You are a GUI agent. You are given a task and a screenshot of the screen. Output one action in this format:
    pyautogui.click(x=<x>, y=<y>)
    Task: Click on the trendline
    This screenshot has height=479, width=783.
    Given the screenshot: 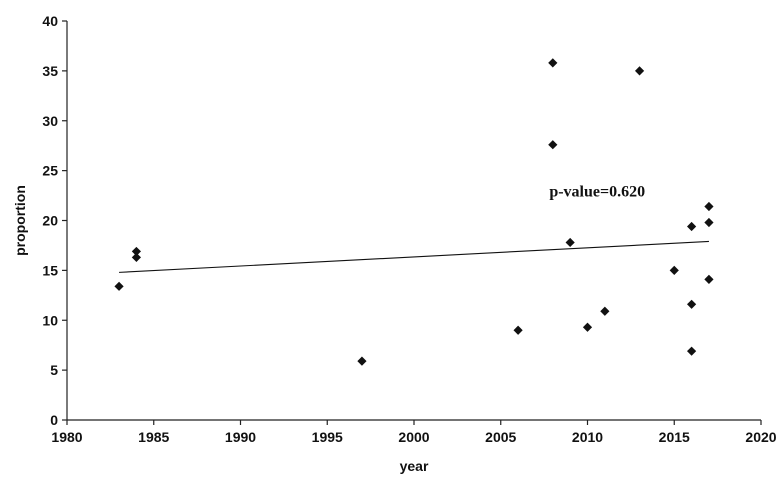 What is the action you would take?
    pyautogui.click(x=414, y=256)
    